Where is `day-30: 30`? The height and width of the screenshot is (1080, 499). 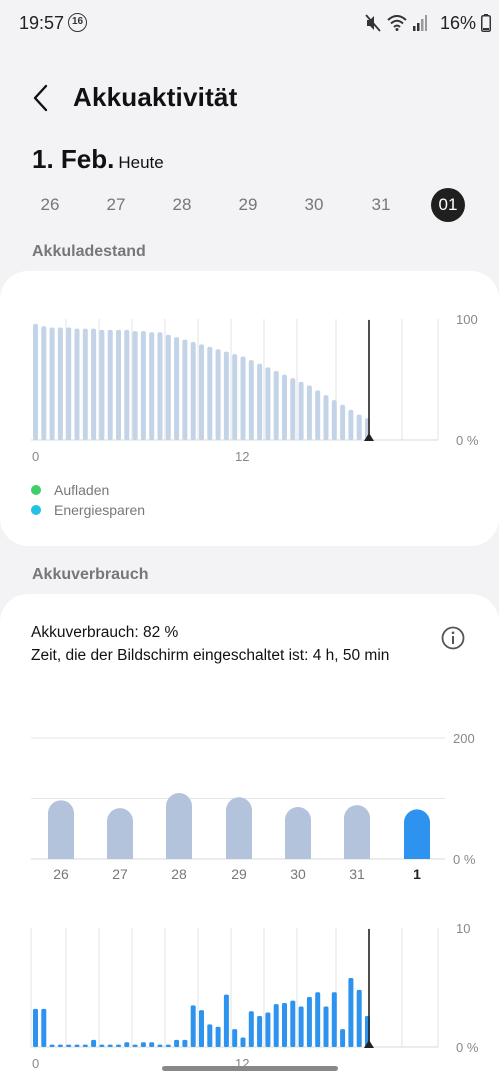
day-30: 30 is located at coordinates (314, 204).